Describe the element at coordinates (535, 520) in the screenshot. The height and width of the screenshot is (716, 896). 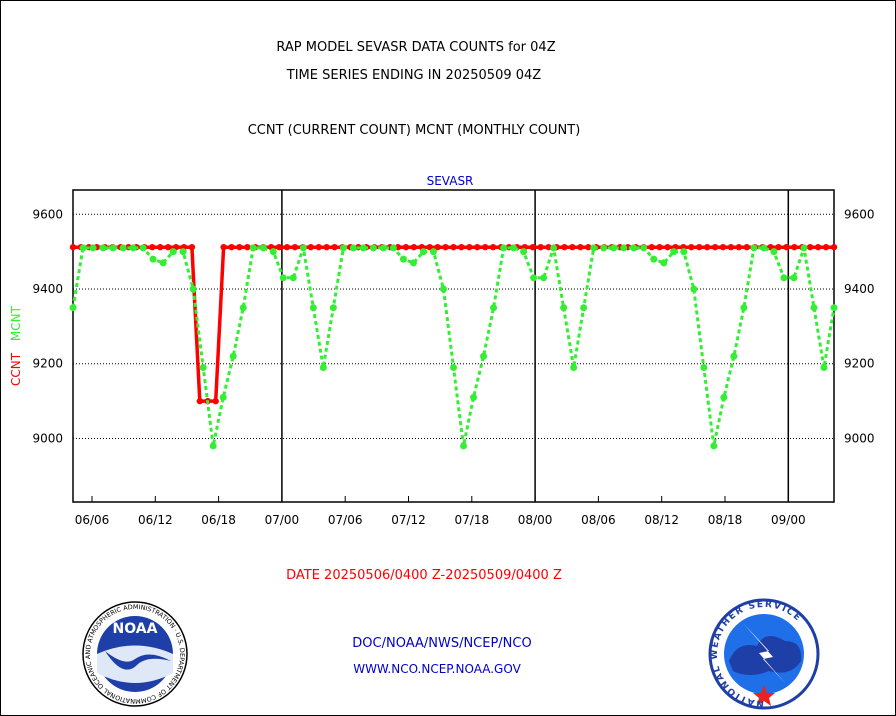
I see `x-tick-label: 08/00` at that location.